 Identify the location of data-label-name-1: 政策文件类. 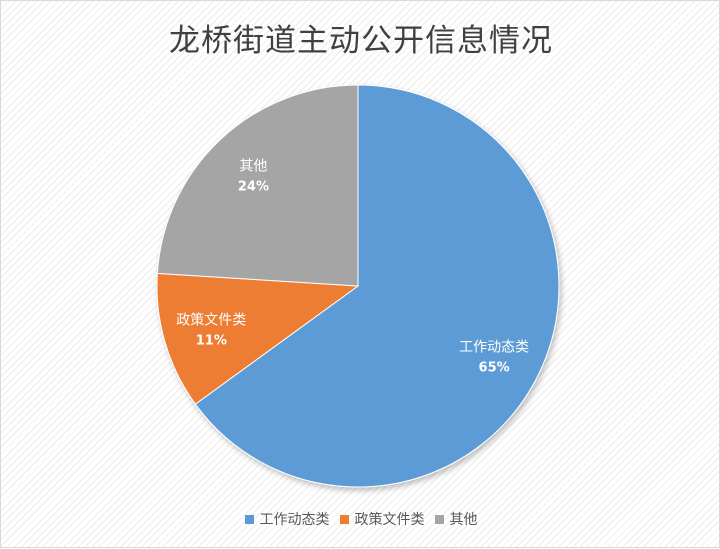
(211, 320).